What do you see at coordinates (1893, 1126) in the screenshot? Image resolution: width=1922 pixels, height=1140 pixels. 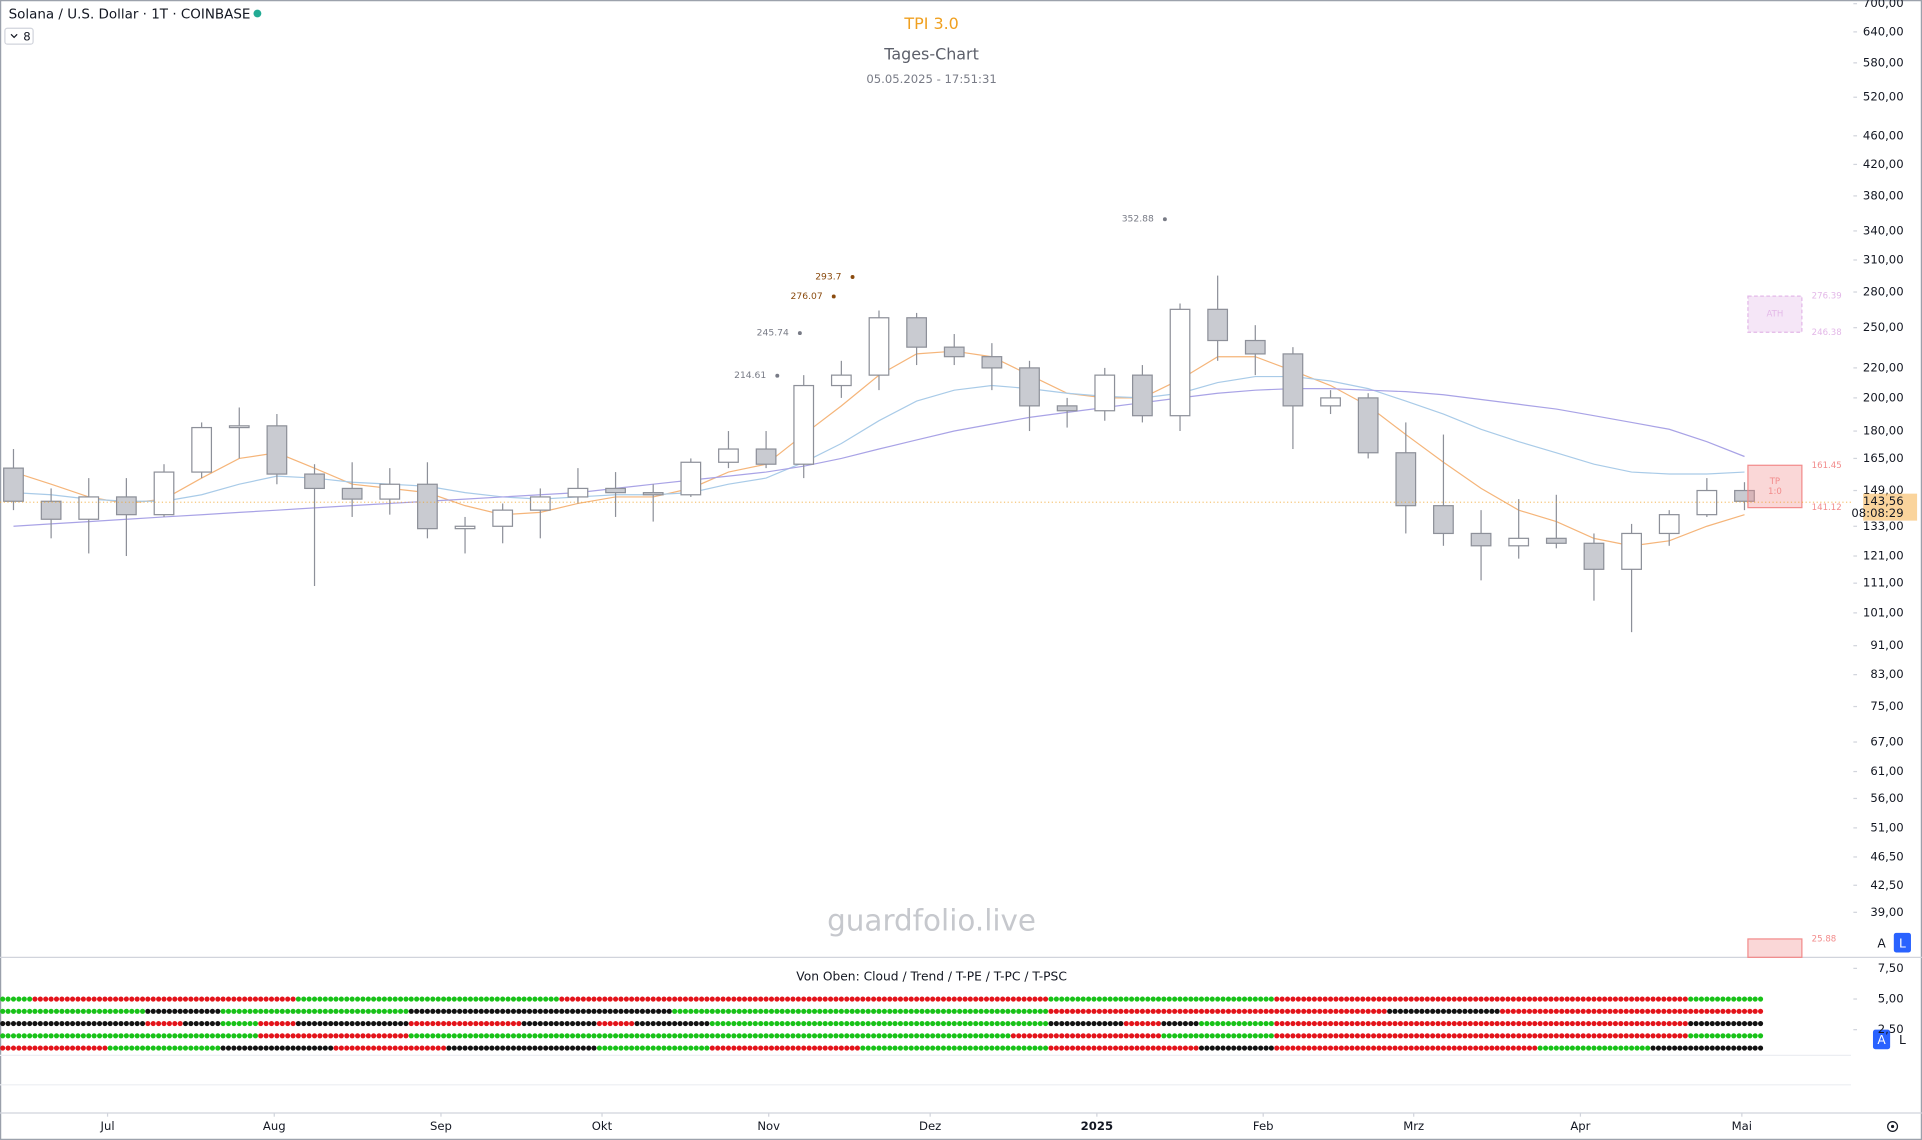 I see `settings-icon` at bounding box center [1893, 1126].